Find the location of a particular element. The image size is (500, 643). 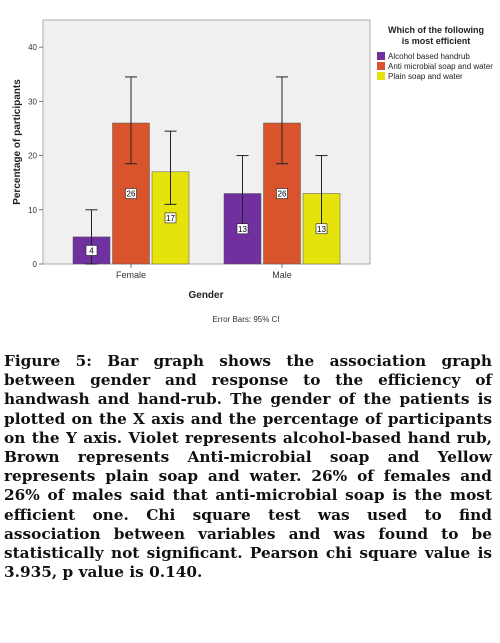

legend-entry-label: Anti microbial soap and water is located at coordinates (440, 66).